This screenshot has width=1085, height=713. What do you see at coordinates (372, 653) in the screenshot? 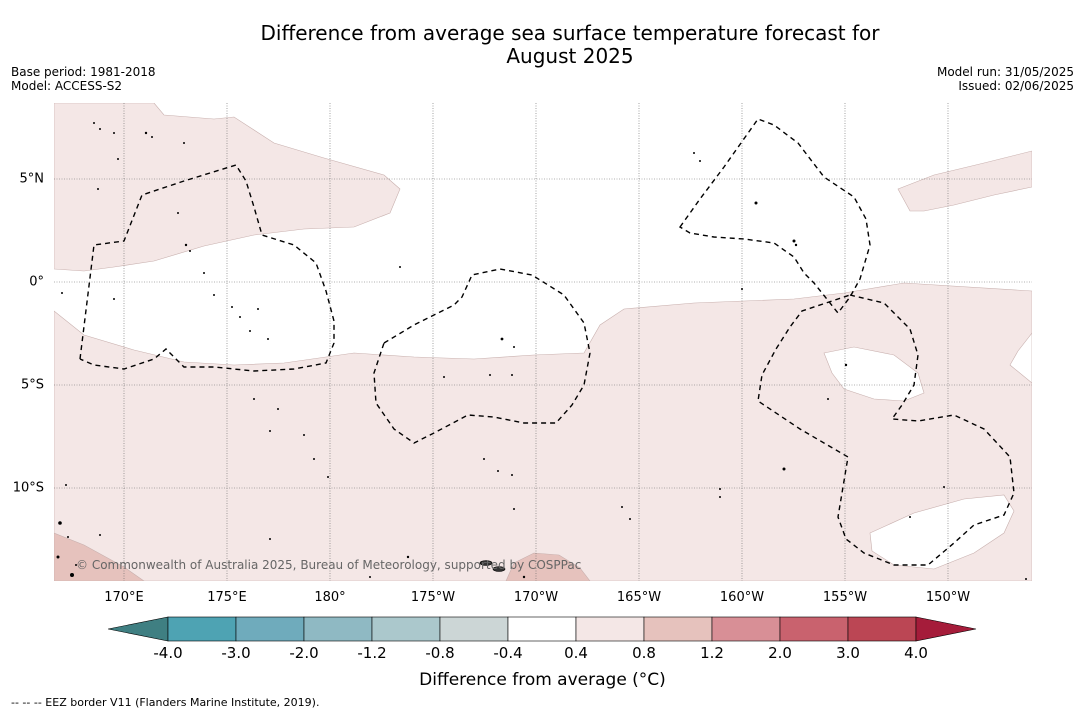
I see `colorbar-tick-label: -1.2` at bounding box center [372, 653].